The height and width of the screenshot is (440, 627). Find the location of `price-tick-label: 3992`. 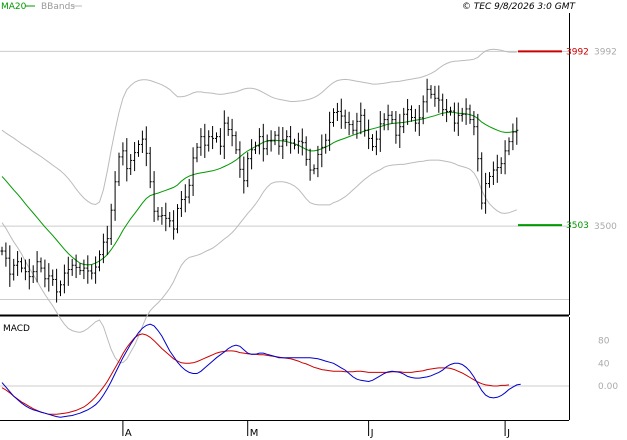

price-tick-label: 3992 is located at coordinates (605, 52).